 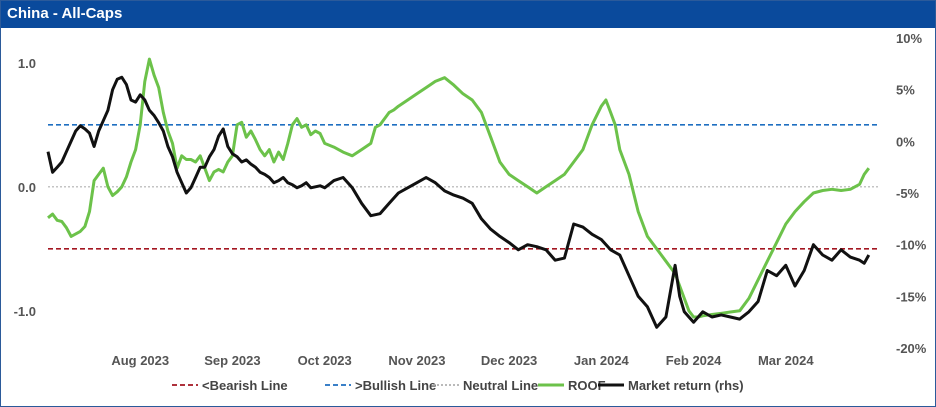 I want to click on right-axis-tick-label: -15%, so click(x=911, y=296).